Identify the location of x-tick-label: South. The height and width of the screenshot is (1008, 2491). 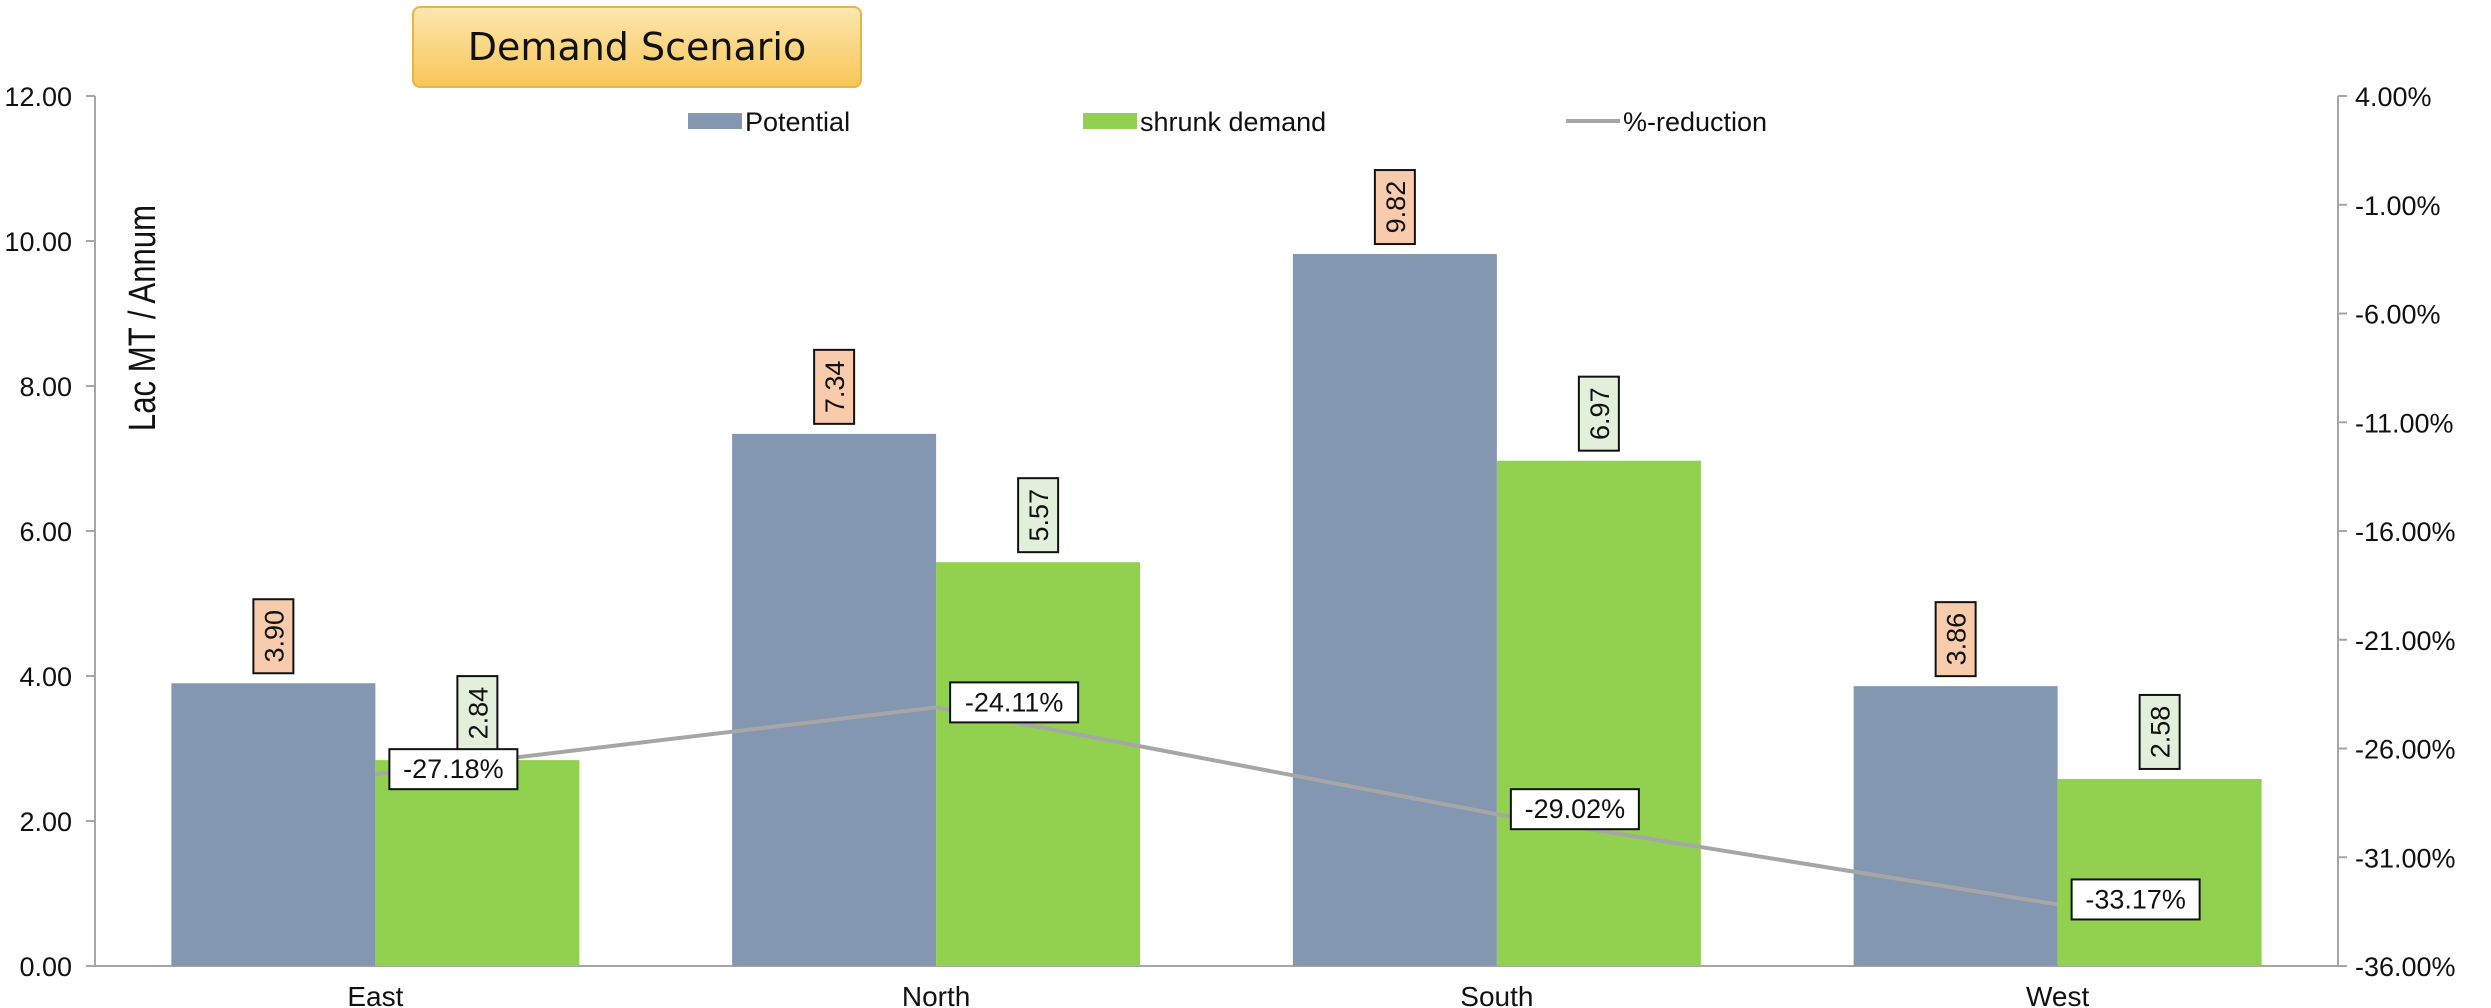
(1496, 994).